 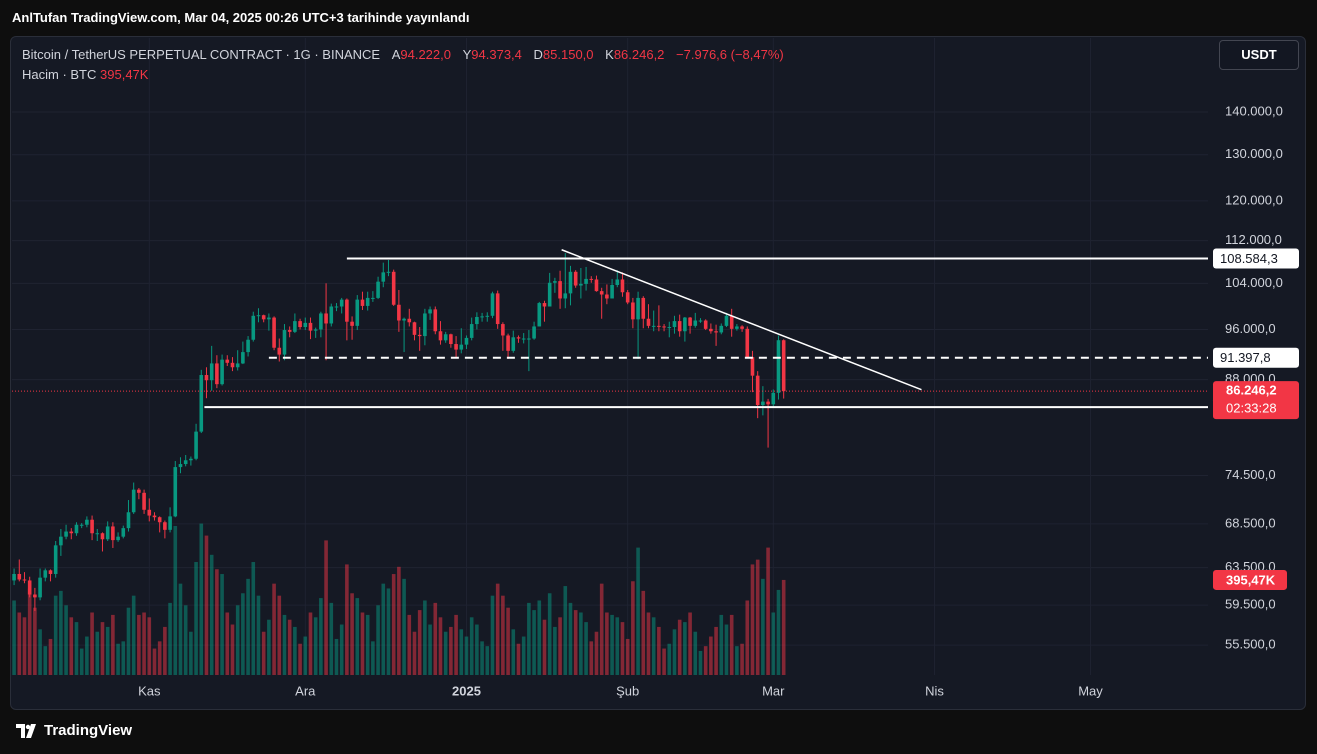 I want to click on currency-button: USDT, so click(x=1259, y=55).